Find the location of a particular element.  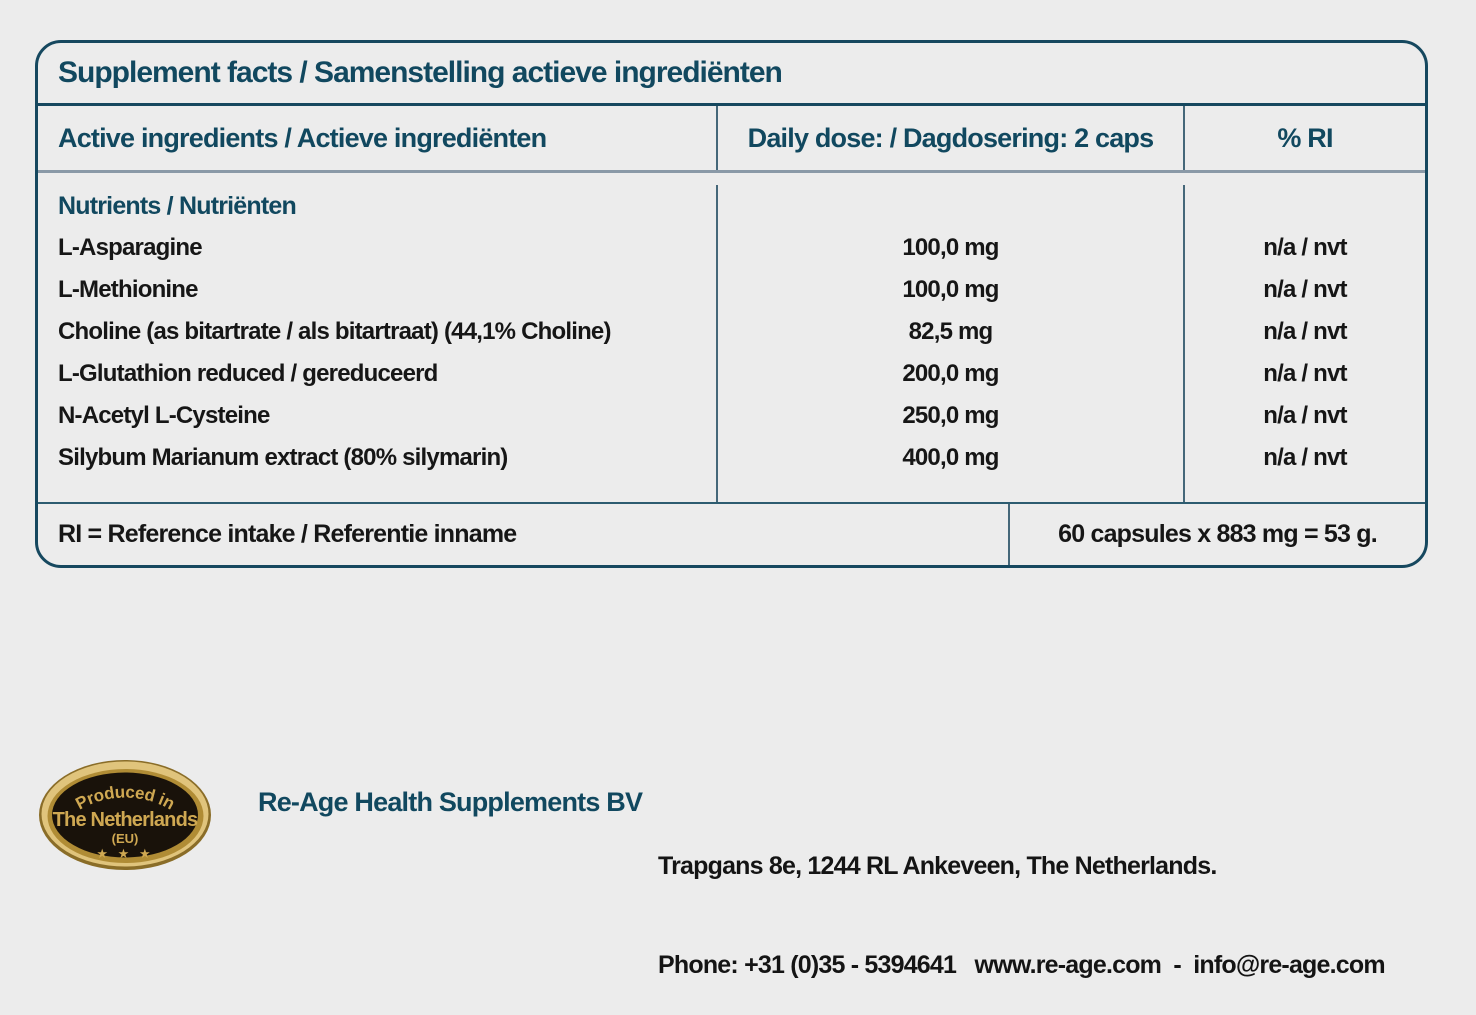

section-header-ri-cell is located at coordinates (1305, 206).